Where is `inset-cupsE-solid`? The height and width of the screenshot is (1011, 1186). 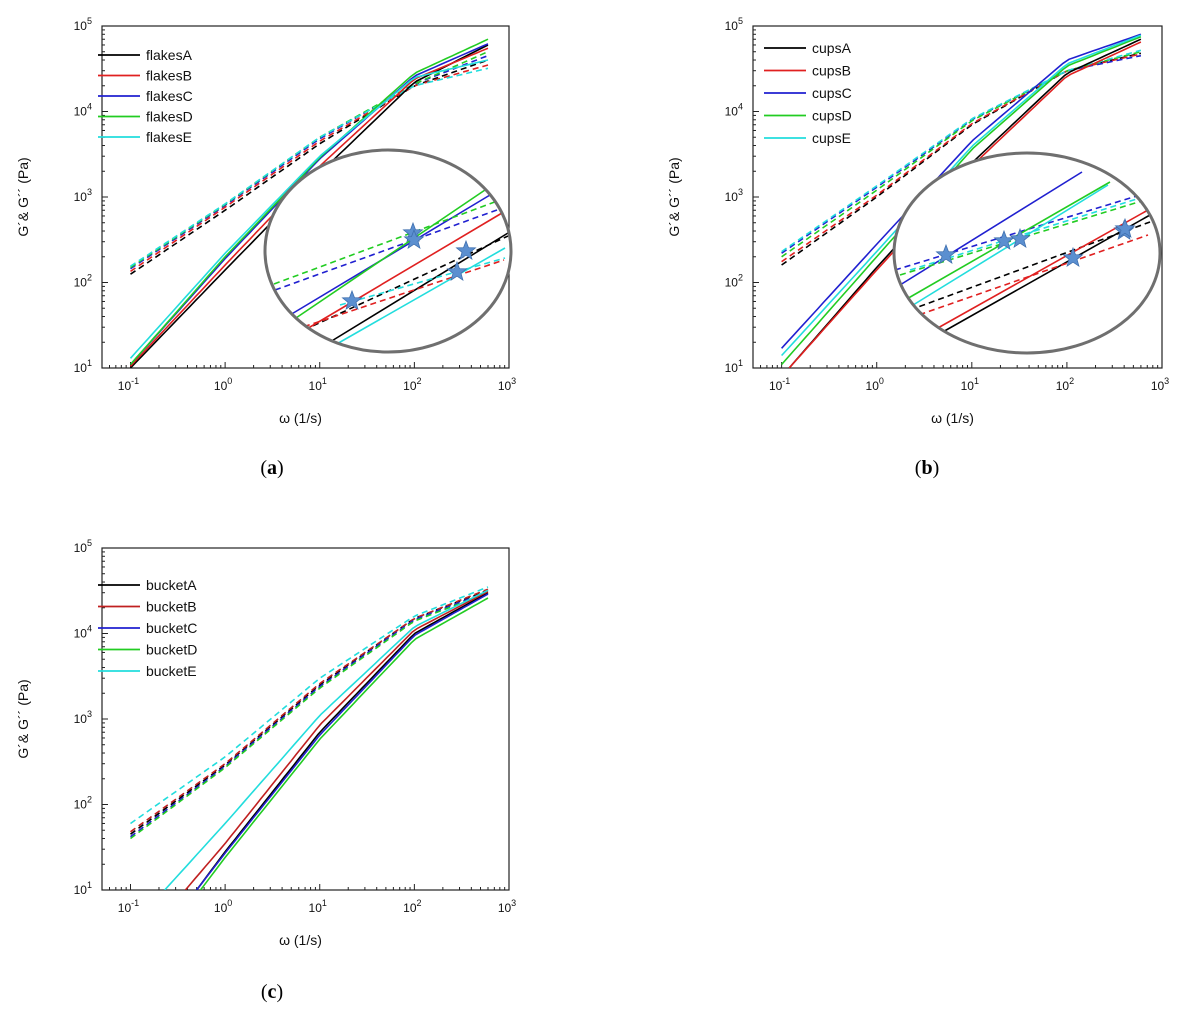
inset-cupsE-solid is located at coordinates (1006, 247).